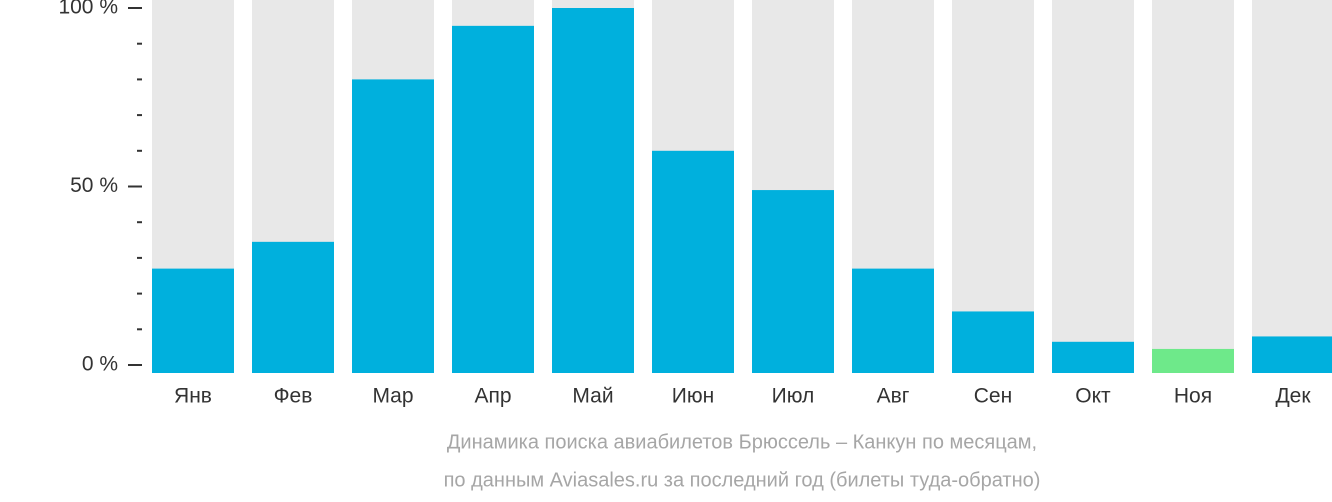 Image resolution: width=1332 pixels, height=502 pixels. What do you see at coordinates (993, 396) in the screenshot?
I see `x-tick-label: Сен` at bounding box center [993, 396].